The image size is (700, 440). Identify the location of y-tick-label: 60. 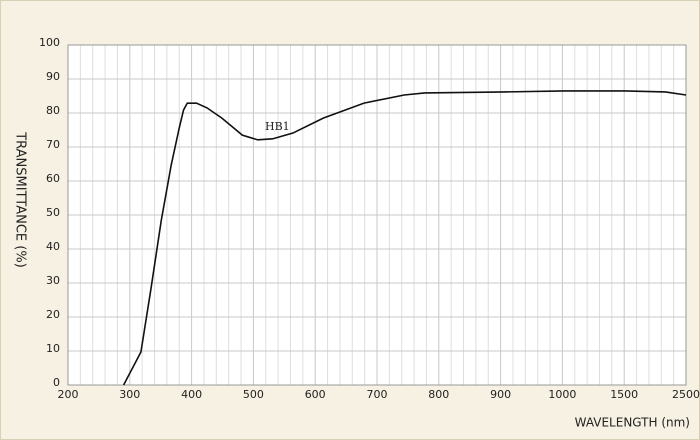
(53, 178).